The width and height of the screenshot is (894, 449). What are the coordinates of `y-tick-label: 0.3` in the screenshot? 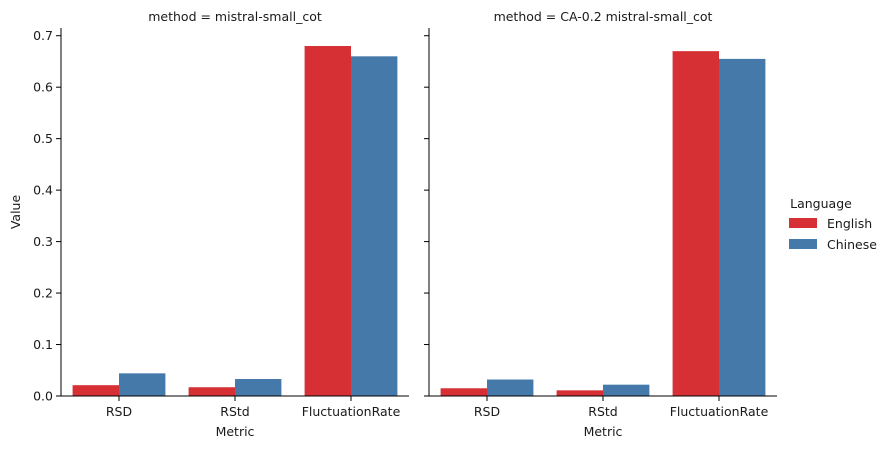 It's located at (43, 241).